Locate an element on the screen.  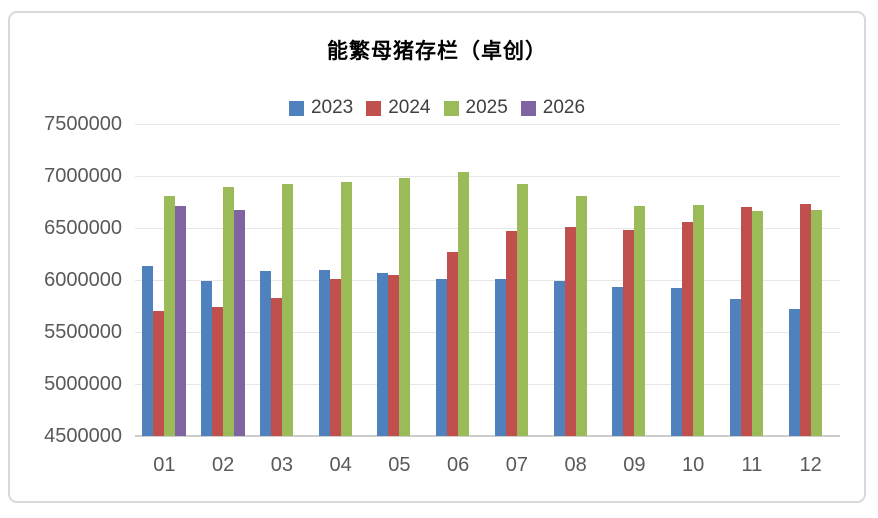
y-tick-label: 5500000 is located at coordinates (83, 332).